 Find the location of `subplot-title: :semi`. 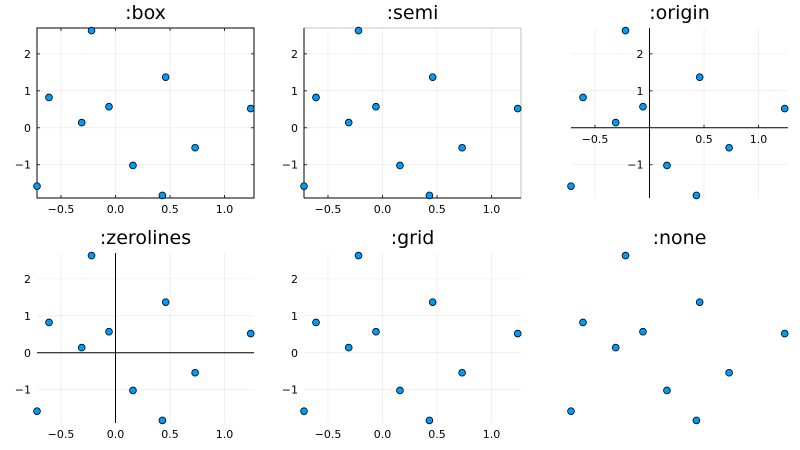

subplot-title: :semi is located at coordinates (413, 13).